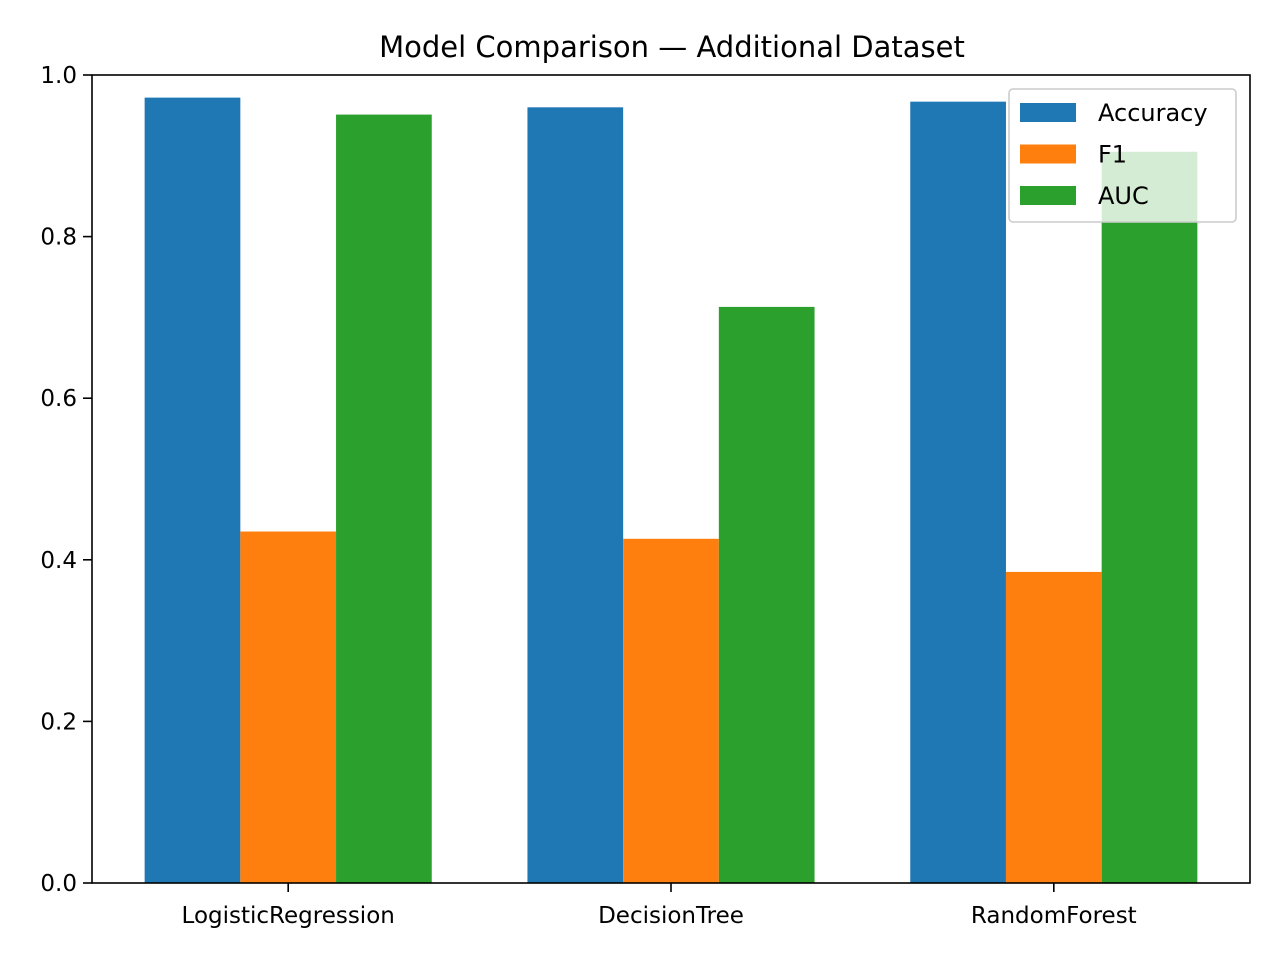 The width and height of the screenshot is (1280, 960). Describe the element at coordinates (288, 916) in the screenshot. I see `x-tick-label: LogisticRegression` at that location.